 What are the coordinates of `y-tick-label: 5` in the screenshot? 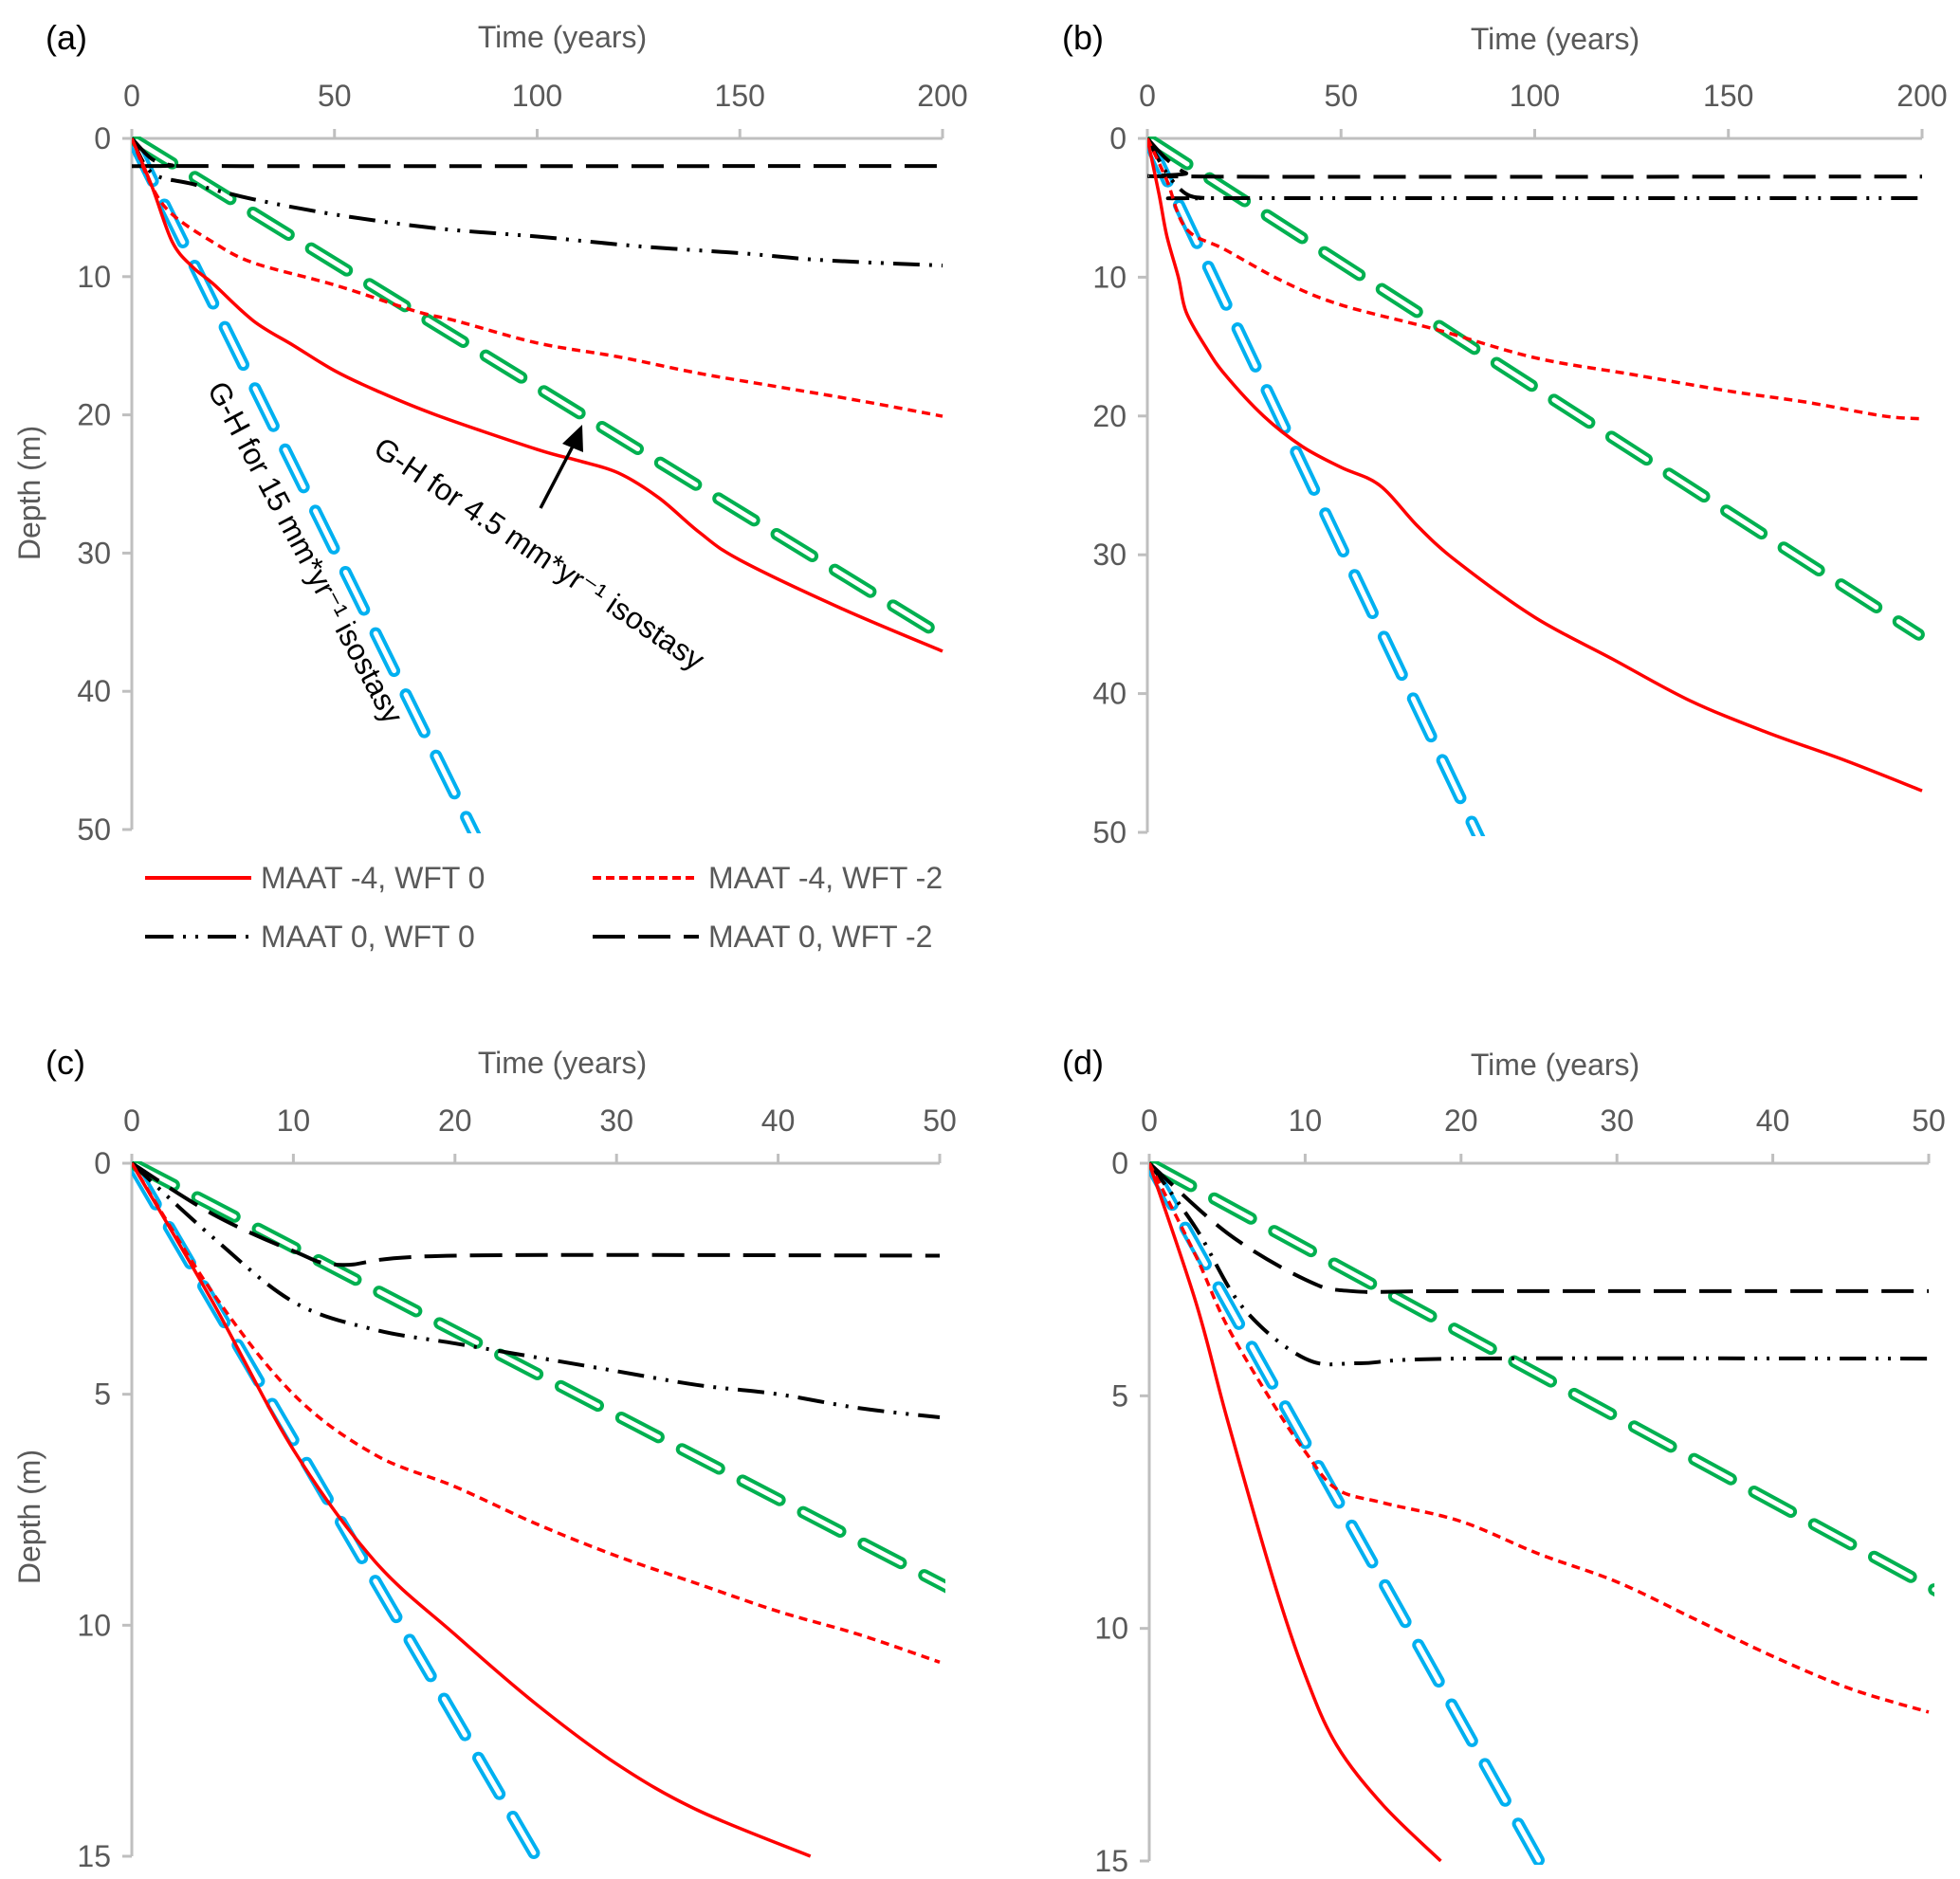 It's located at (102, 1394).